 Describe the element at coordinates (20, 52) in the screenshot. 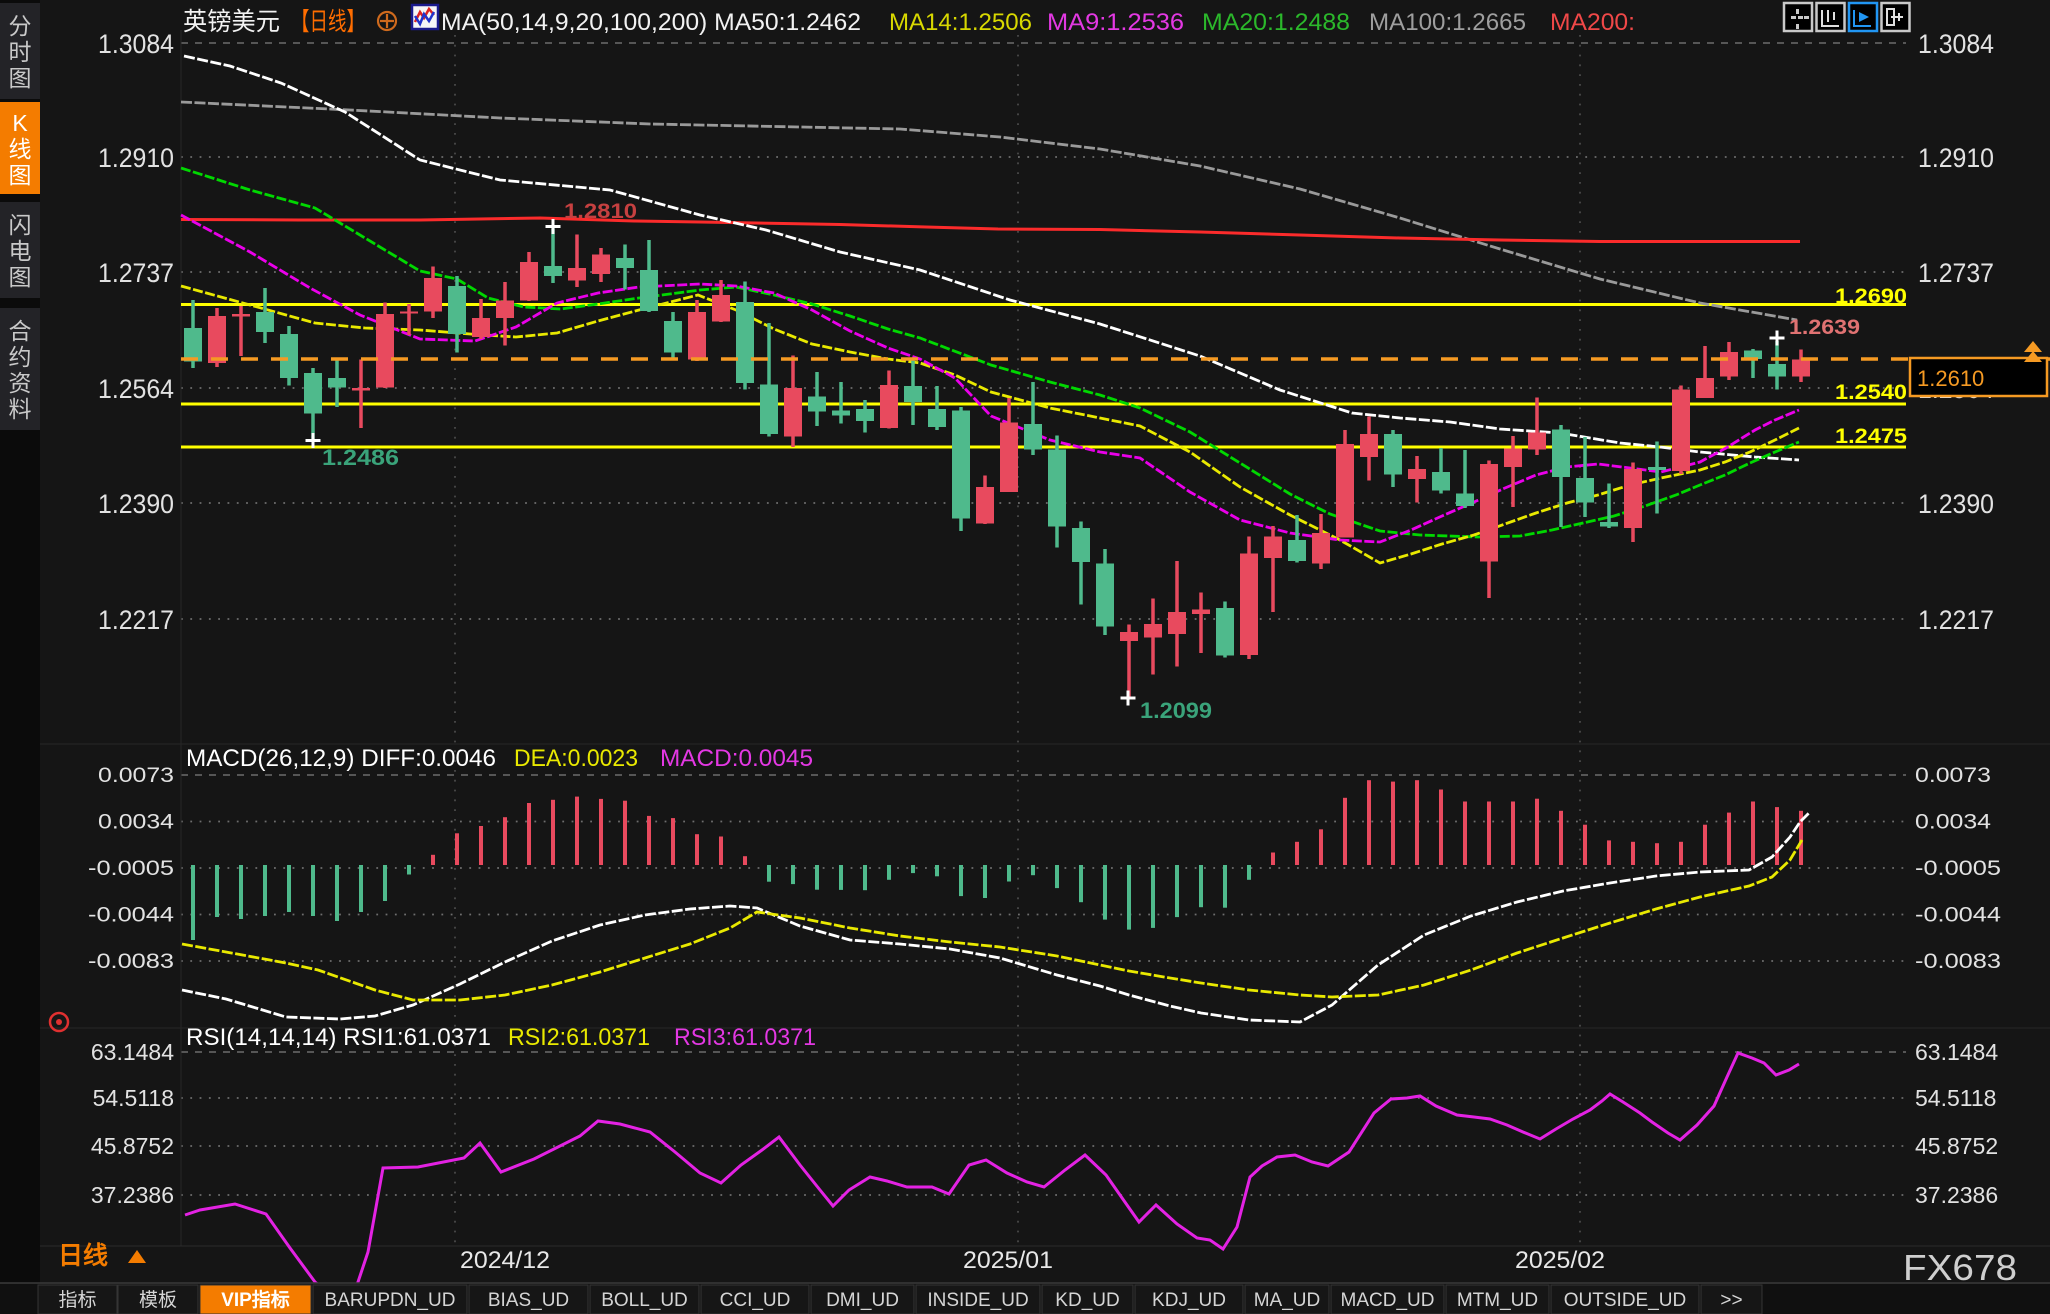

I see `svg-text: 时` at that location.